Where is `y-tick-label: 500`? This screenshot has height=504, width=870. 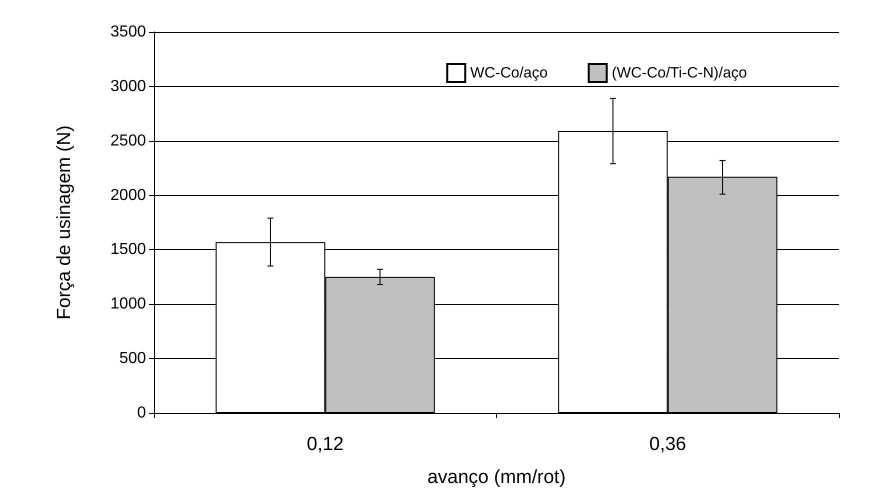 y-tick-label: 500 is located at coordinates (132, 359).